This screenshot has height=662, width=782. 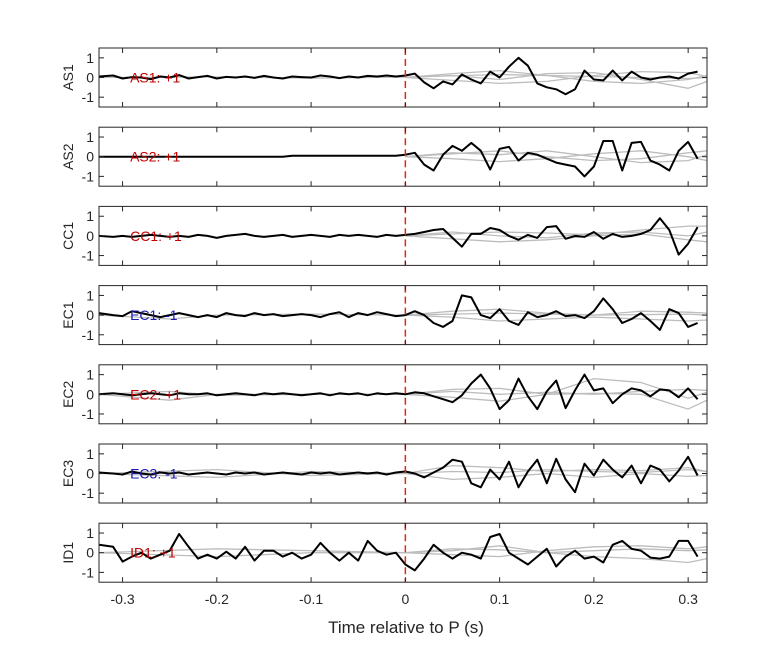 What do you see at coordinates (688, 599) in the screenshot?
I see `x-tick-label: 0.3` at bounding box center [688, 599].